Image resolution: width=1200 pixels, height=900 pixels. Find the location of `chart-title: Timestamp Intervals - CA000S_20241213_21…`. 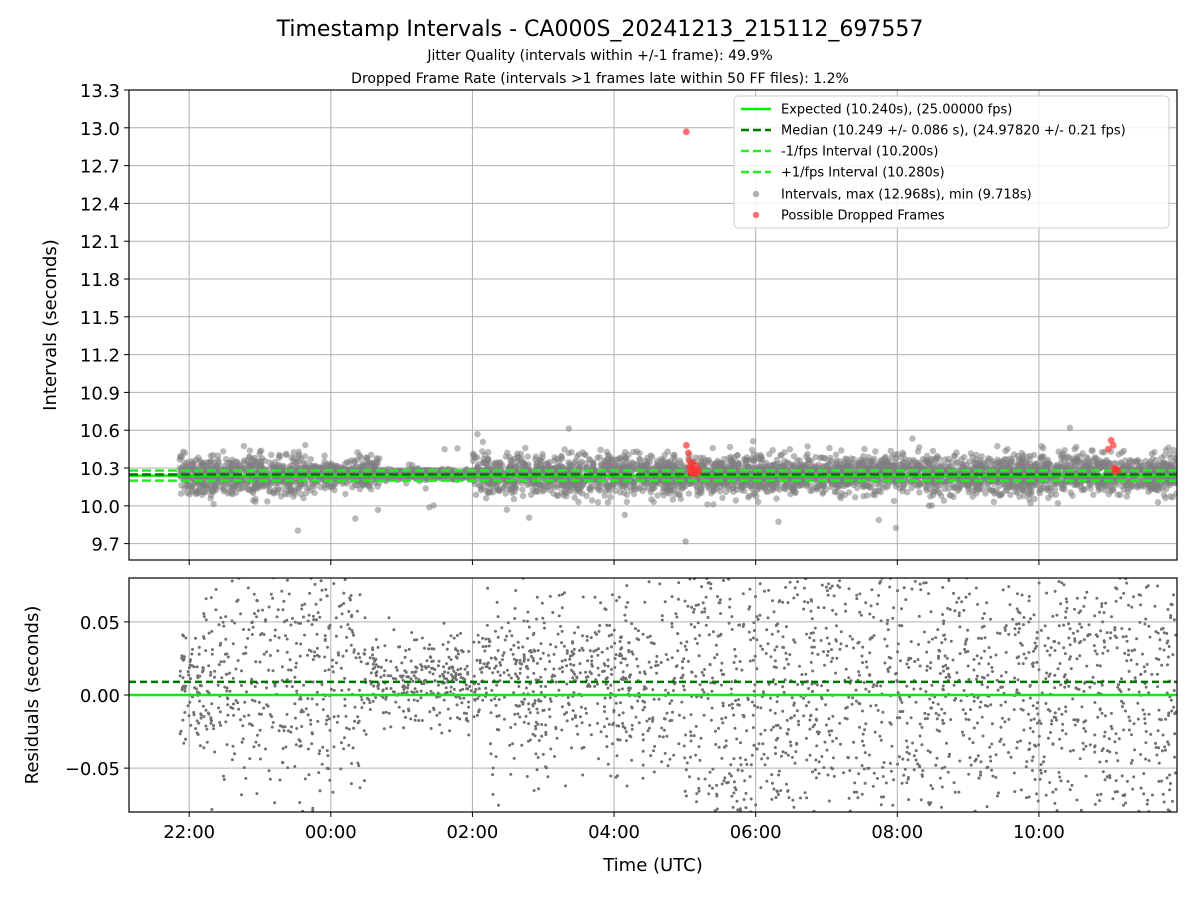

chart-title: Timestamp Intervals - CA000S_20241213_21… is located at coordinates (600, 29).